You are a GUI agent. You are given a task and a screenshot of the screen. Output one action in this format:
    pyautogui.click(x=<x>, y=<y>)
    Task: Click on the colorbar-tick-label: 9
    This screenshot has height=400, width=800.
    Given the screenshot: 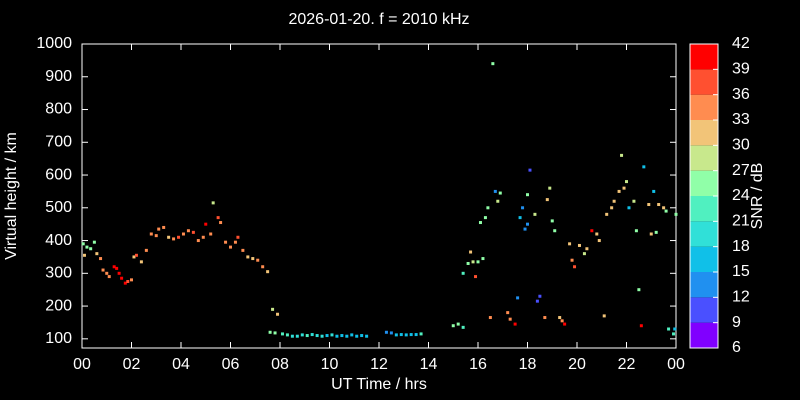 What is the action you would take?
    pyautogui.click(x=736, y=322)
    